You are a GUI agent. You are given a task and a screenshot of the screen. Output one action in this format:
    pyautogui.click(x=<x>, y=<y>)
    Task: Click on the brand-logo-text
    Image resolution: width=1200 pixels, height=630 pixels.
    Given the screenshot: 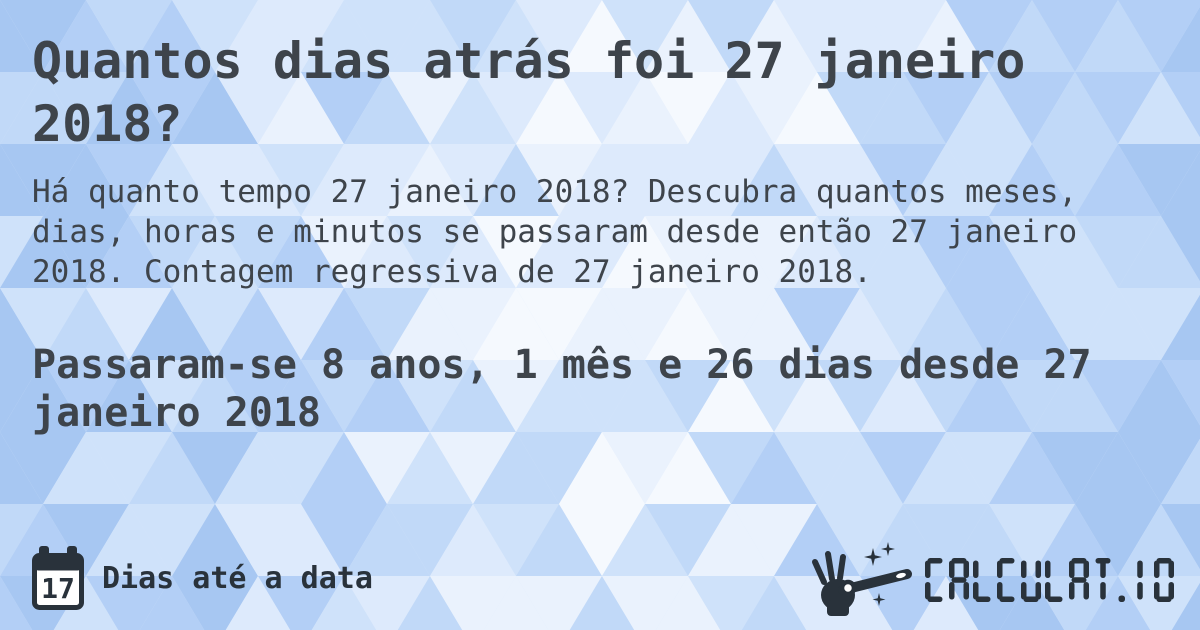 What is the action you would take?
    pyautogui.click(x=1049, y=580)
    